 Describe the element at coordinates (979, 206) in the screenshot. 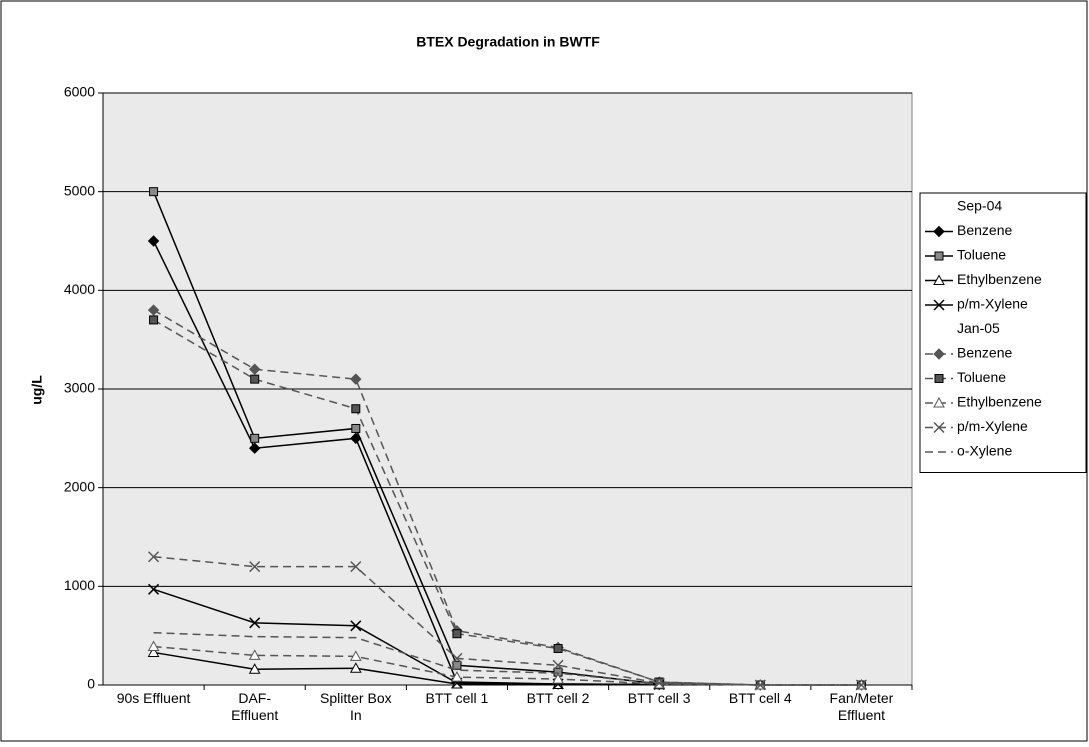

I see `legend-group-title: Sep-04` at that location.